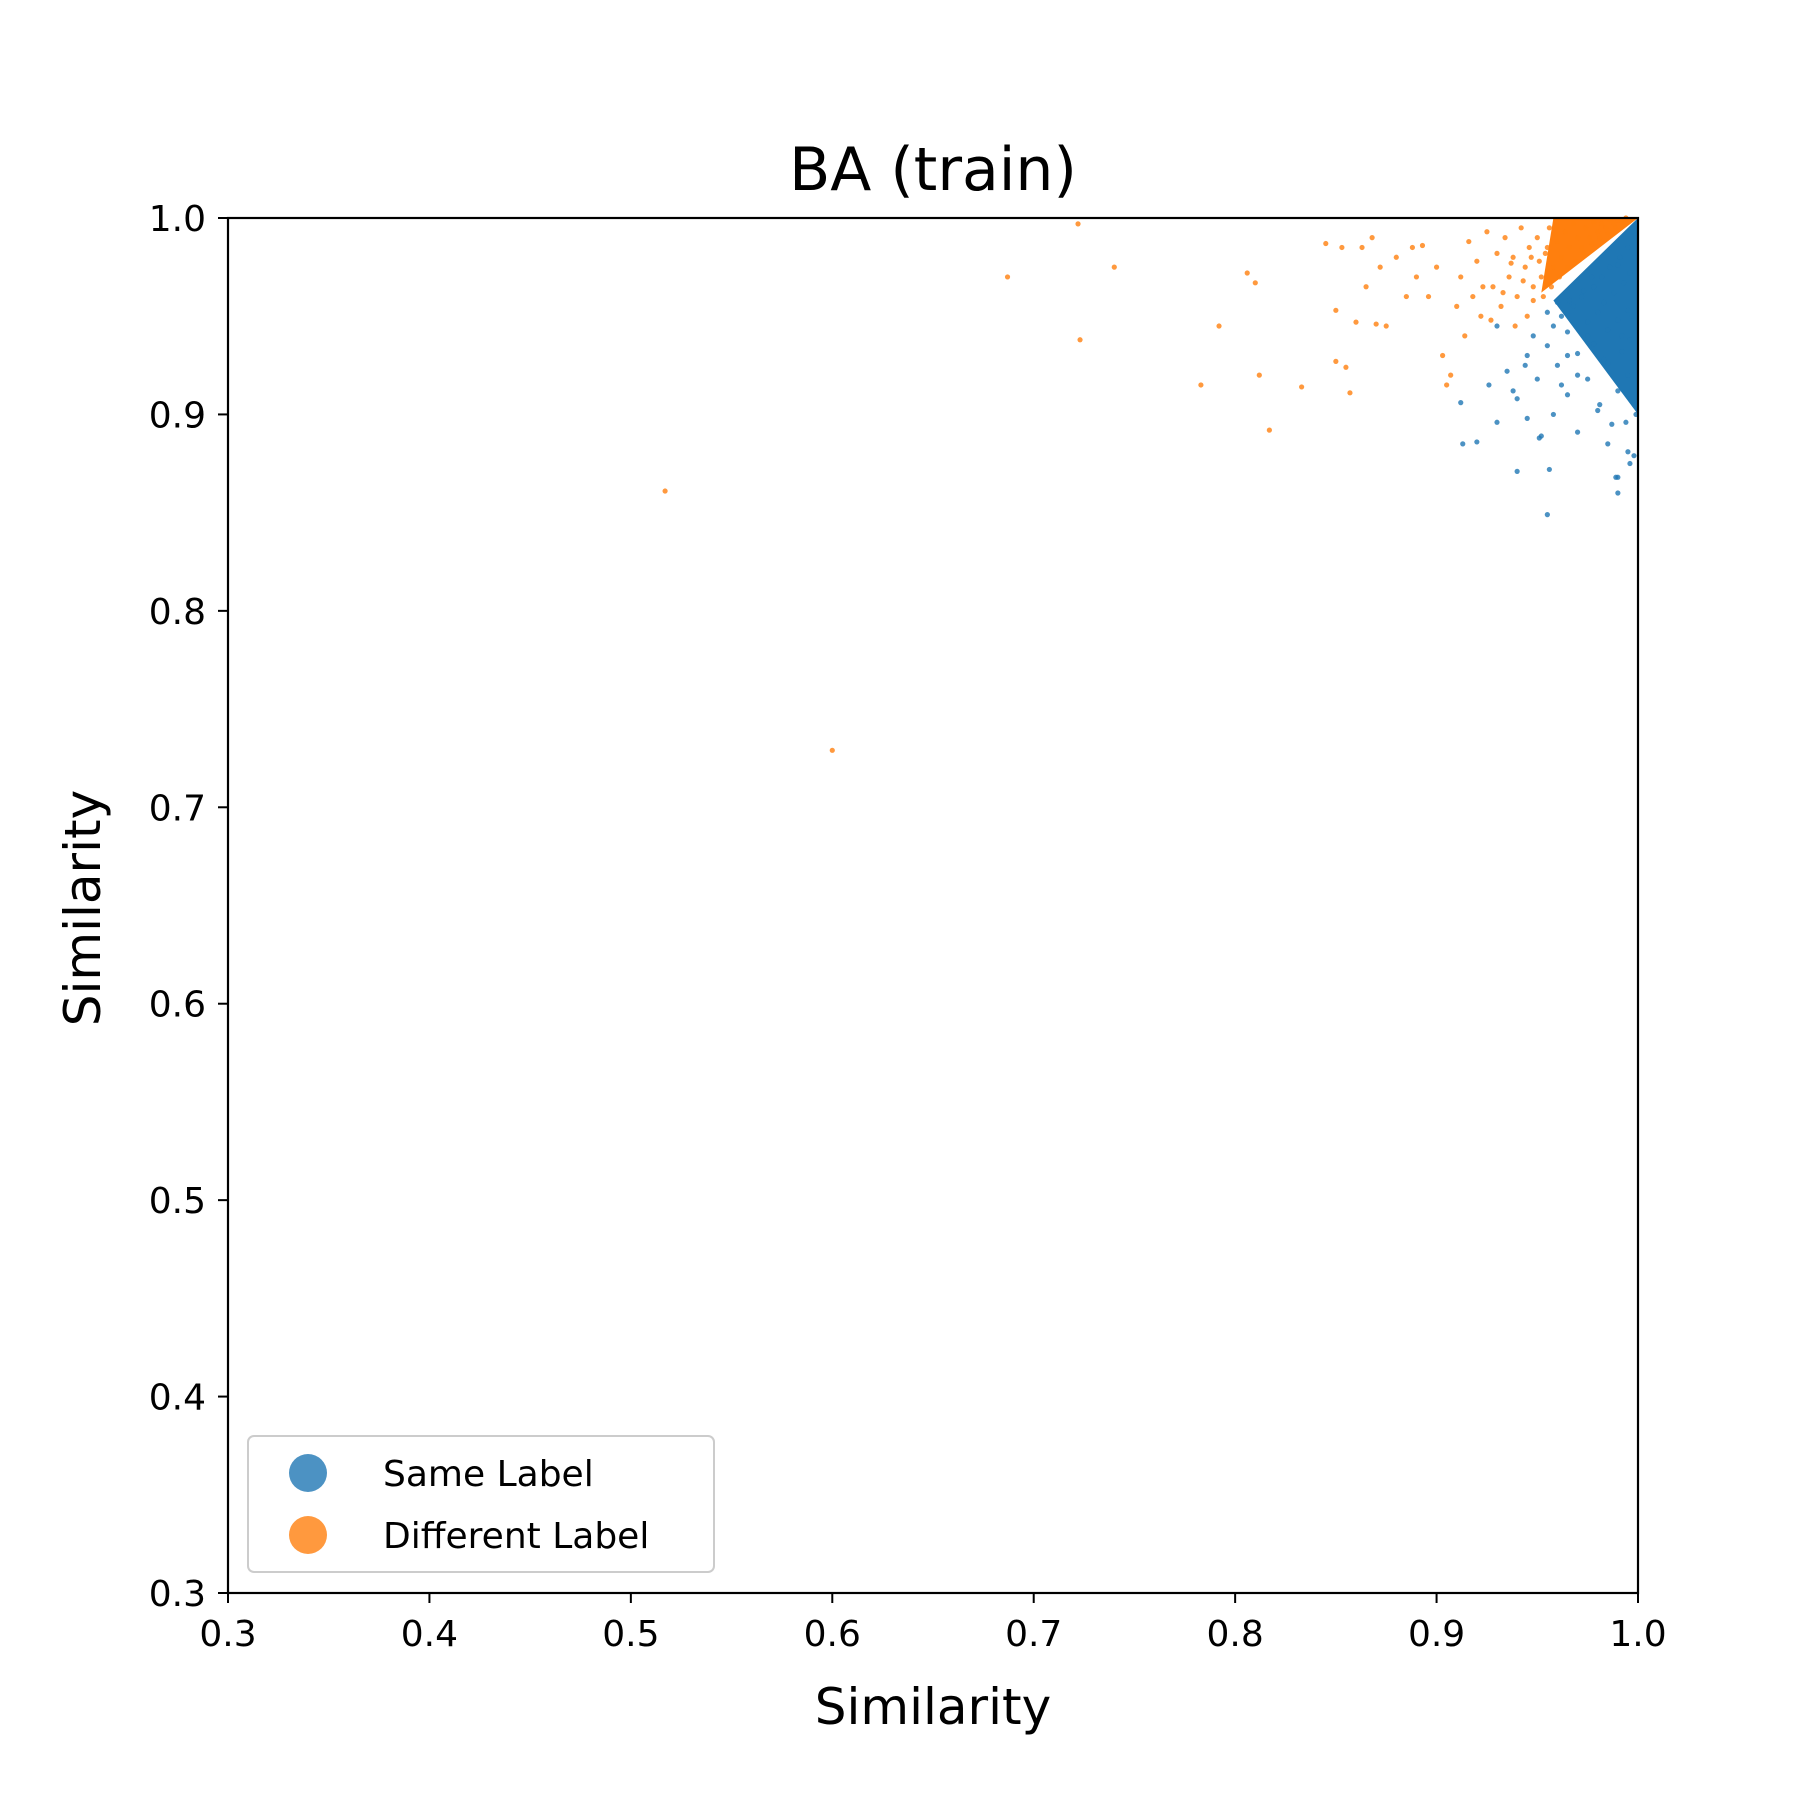 The height and width of the screenshot is (1800, 1800). What do you see at coordinates (1637, 1634) in the screenshot?
I see `x-tick-label: 1.0` at bounding box center [1637, 1634].